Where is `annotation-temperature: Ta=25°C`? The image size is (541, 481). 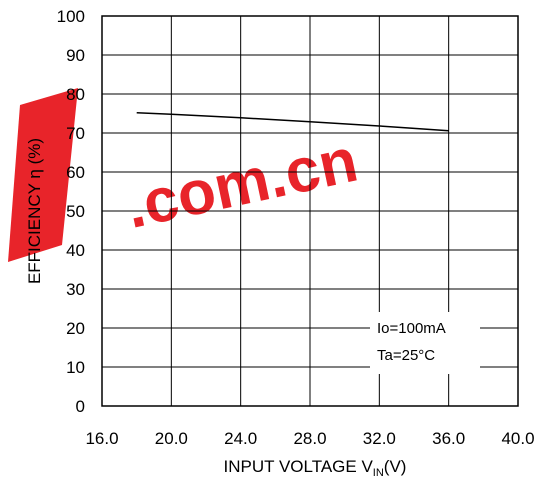
annotation-temperature: Ta=25°C is located at coordinates (406, 355).